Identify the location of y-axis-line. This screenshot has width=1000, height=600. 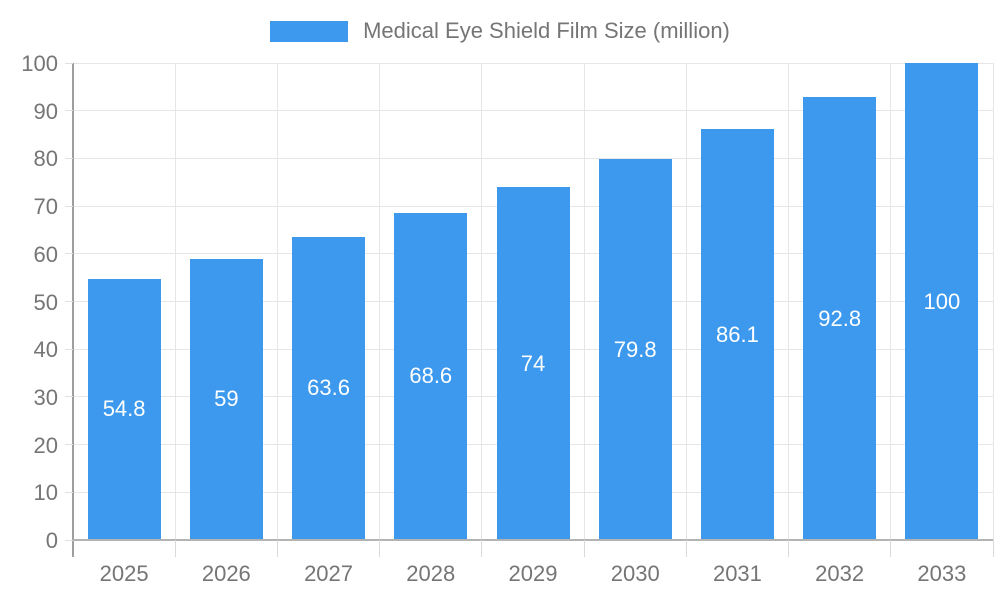
(73, 310).